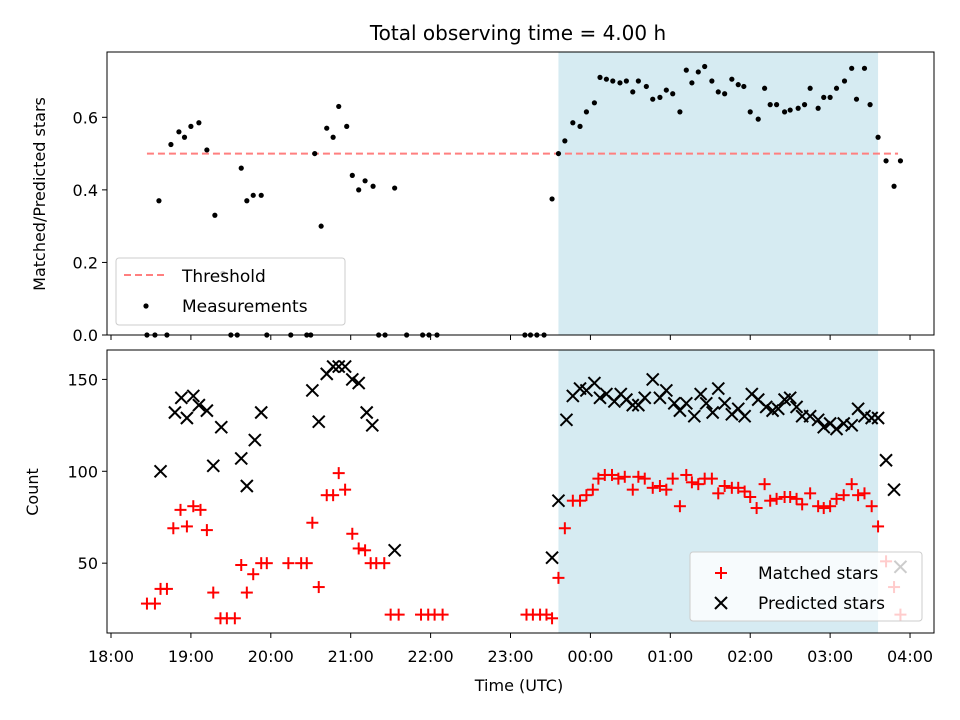 This screenshot has width=960, height=720. Describe the element at coordinates (750, 656) in the screenshot. I see `bottom-xtick-label: 02:00` at that location.